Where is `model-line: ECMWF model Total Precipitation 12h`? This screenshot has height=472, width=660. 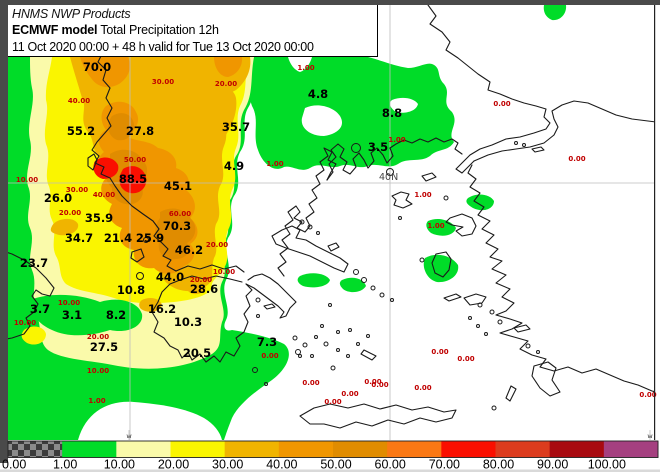
model-line: ECMWF model Total Precipitation 12h is located at coordinates (194, 30).